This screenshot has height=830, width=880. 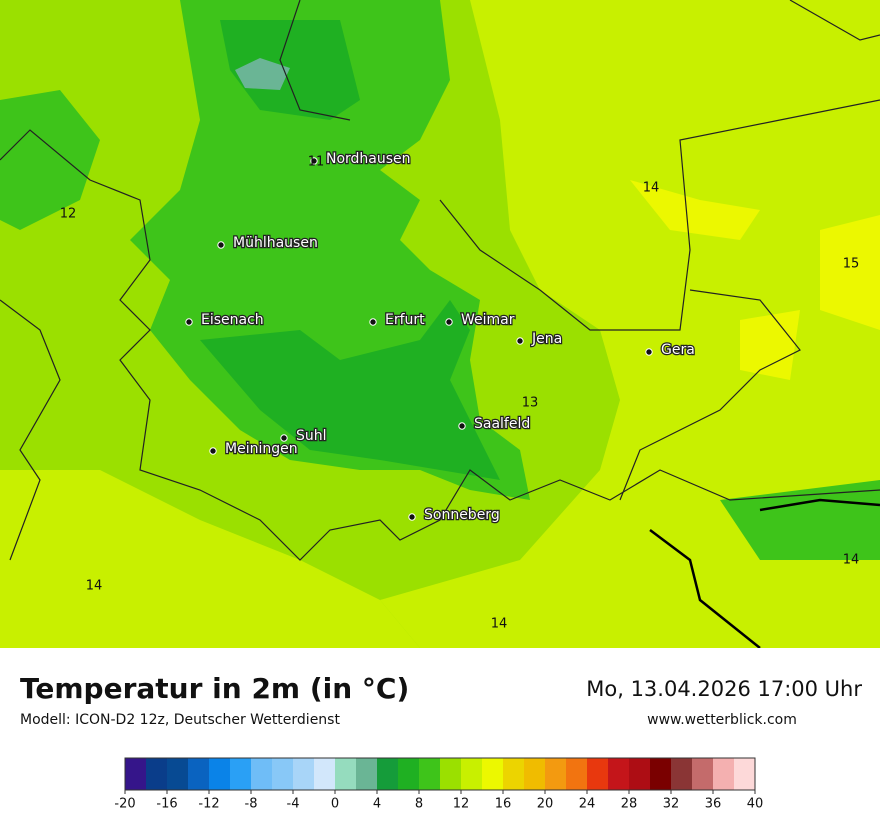 What do you see at coordinates (724, 689) in the screenshot?
I see `datetime: Mo, 13.04.2026 17:00 Uhr` at bounding box center [724, 689].